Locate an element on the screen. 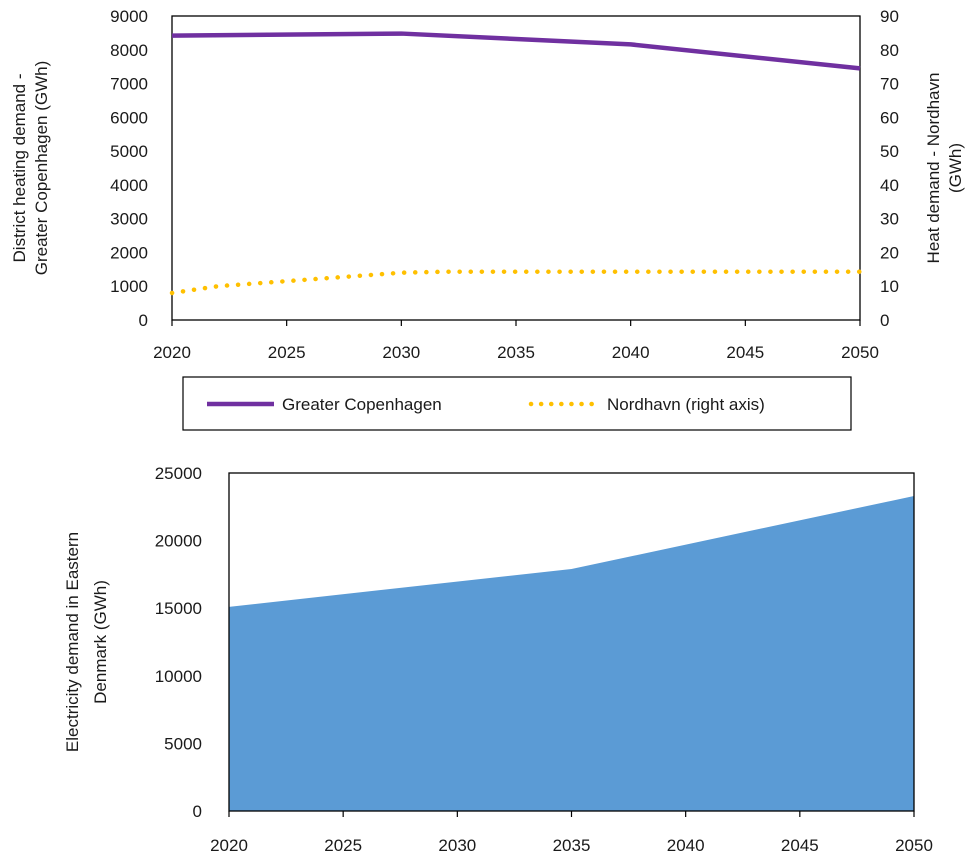  y2-tick-label: 10 is located at coordinates (889, 286).